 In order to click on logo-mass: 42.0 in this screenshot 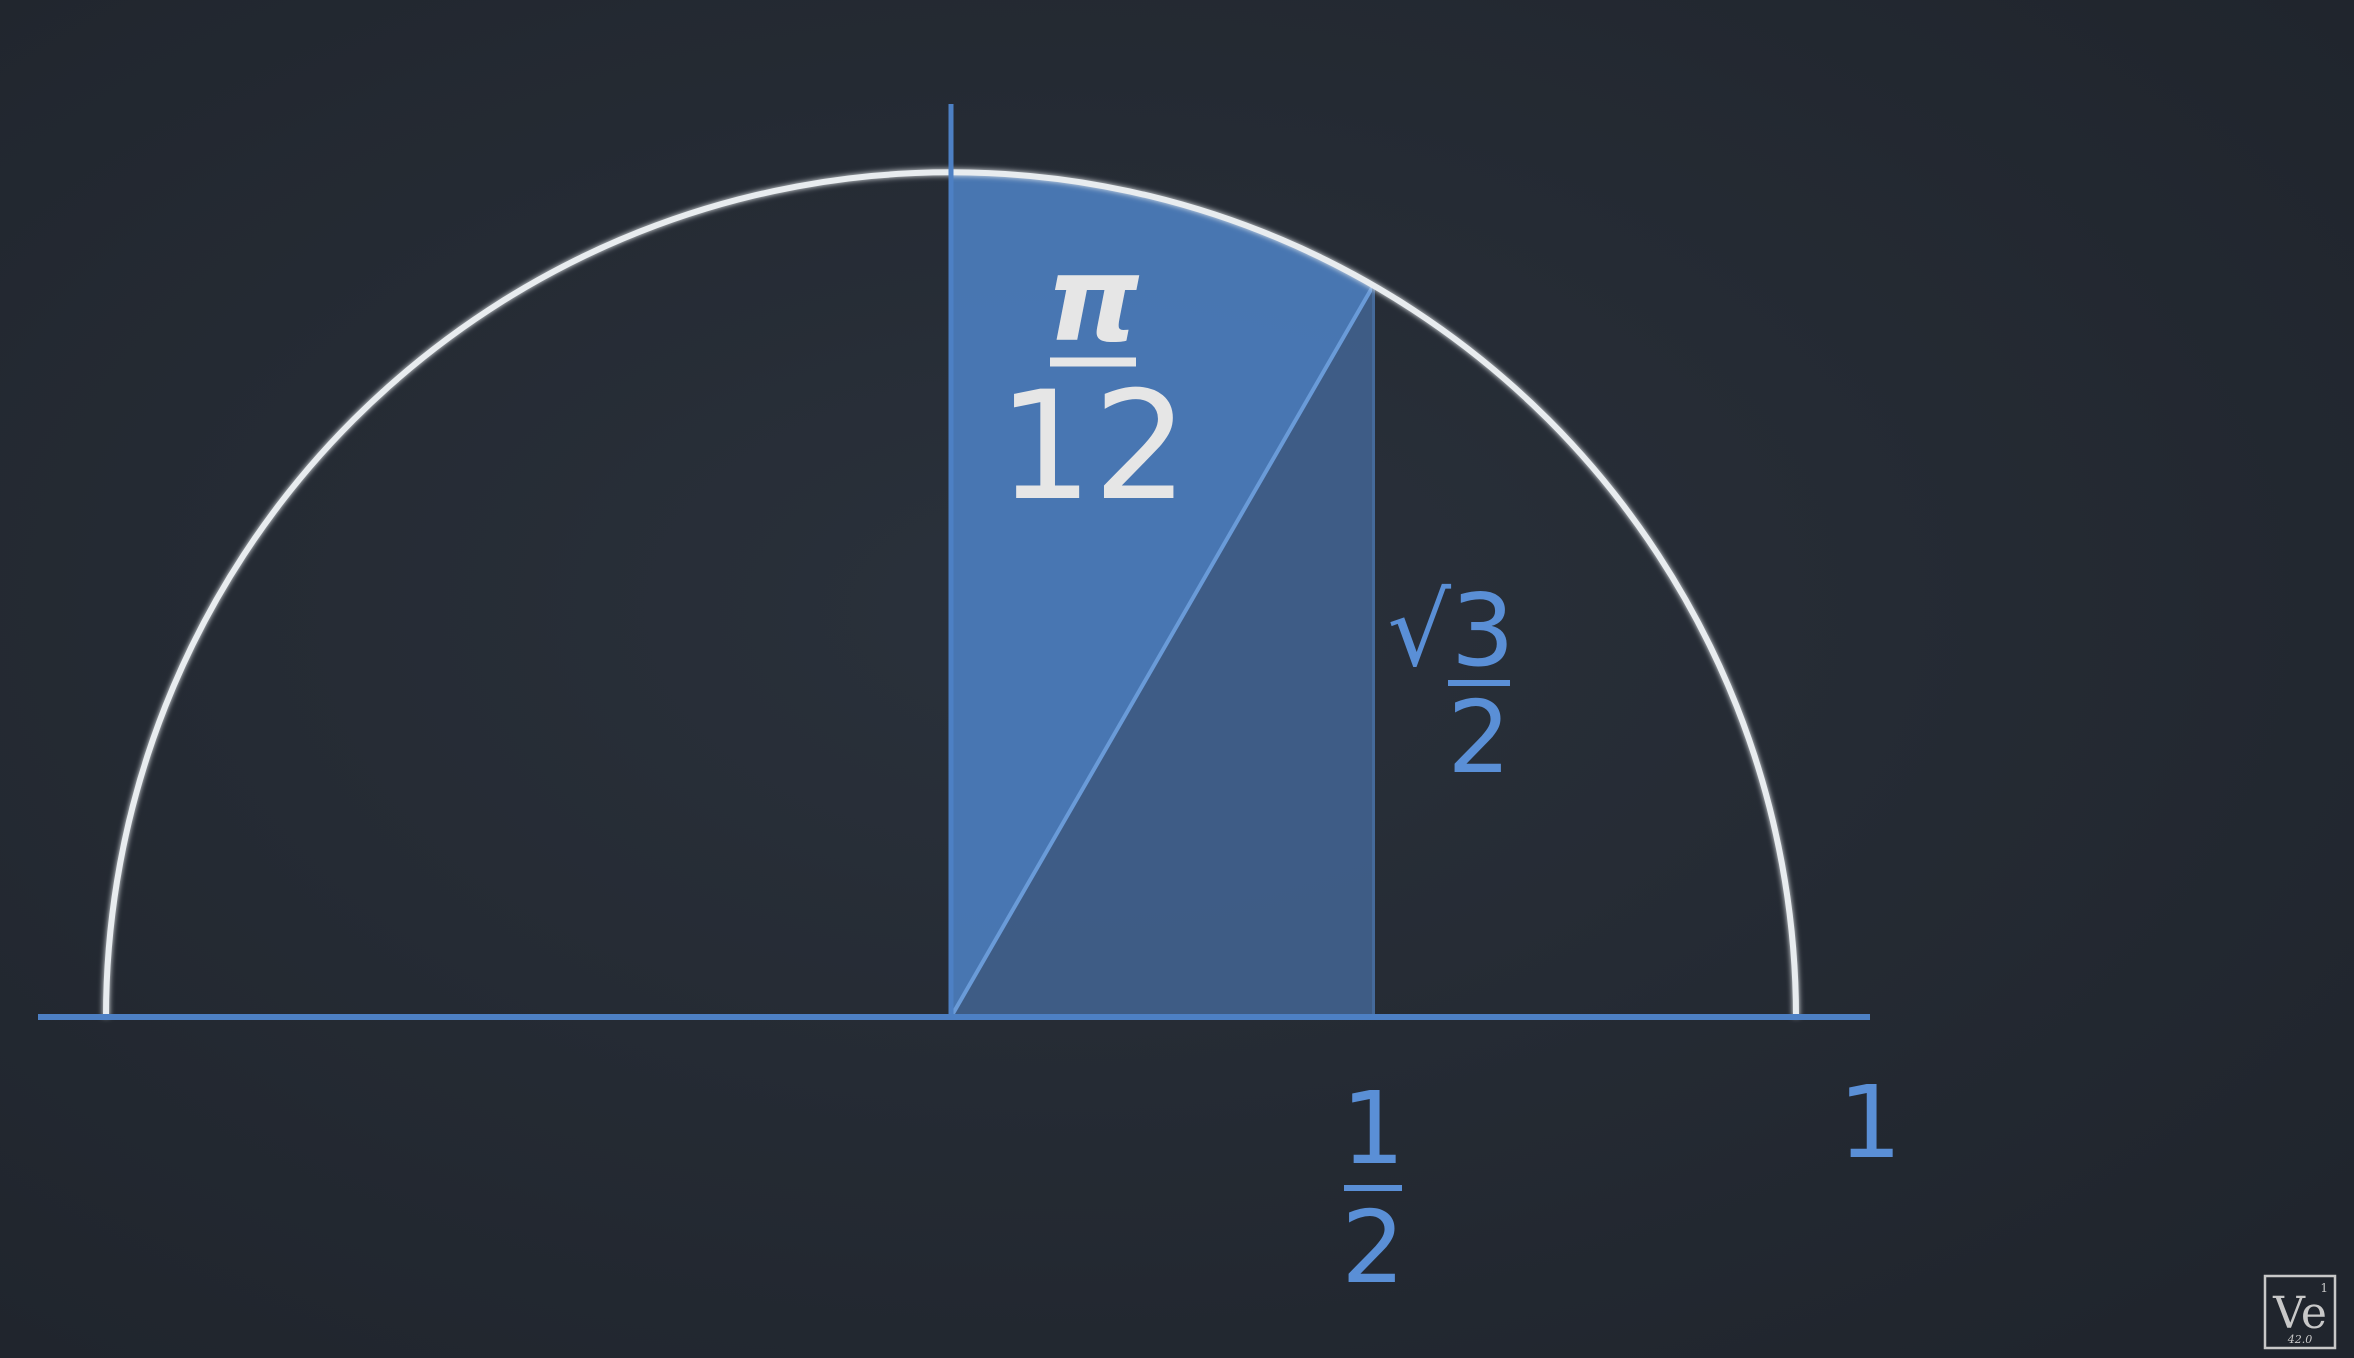, I will do `click(2300, 1339)`.